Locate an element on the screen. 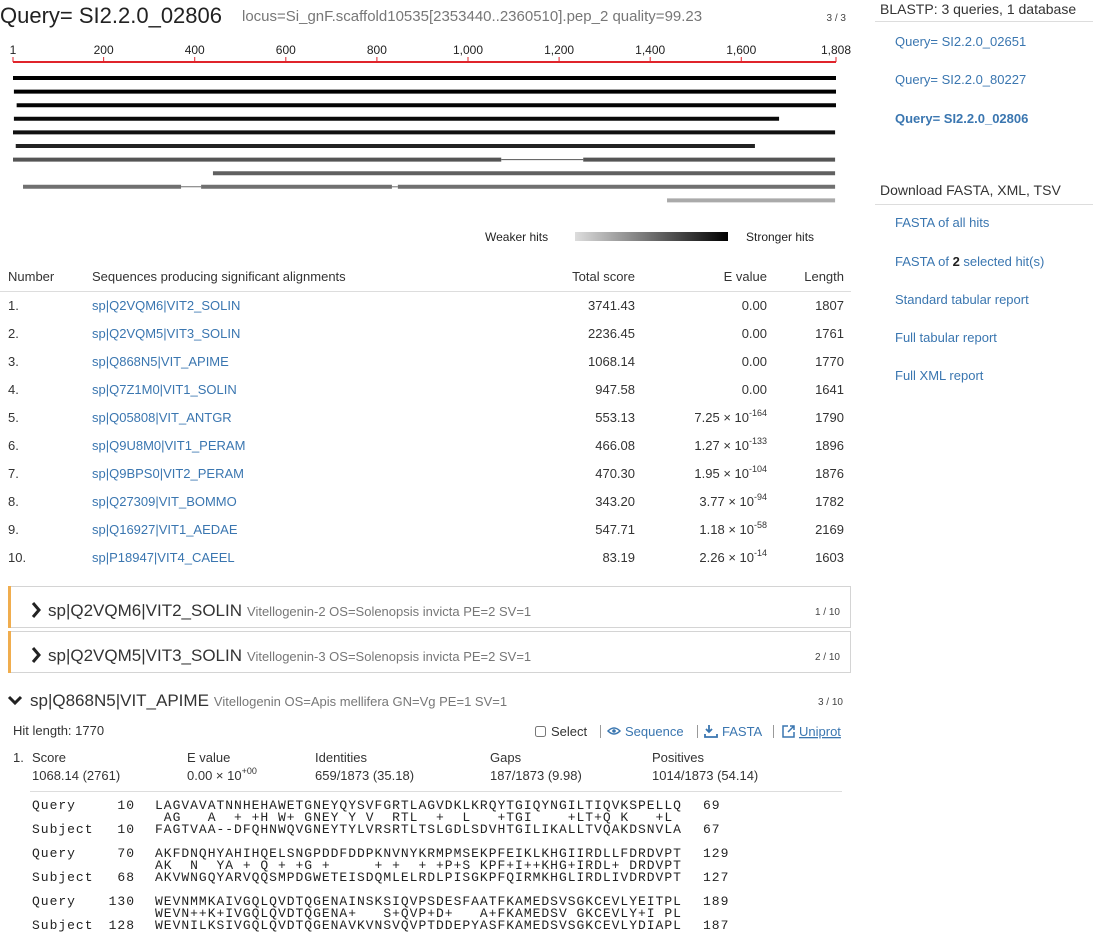 Image resolution: width=1096 pixels, height=933 pixels. row-score: 470.30 is located at coordinates (615, 473).